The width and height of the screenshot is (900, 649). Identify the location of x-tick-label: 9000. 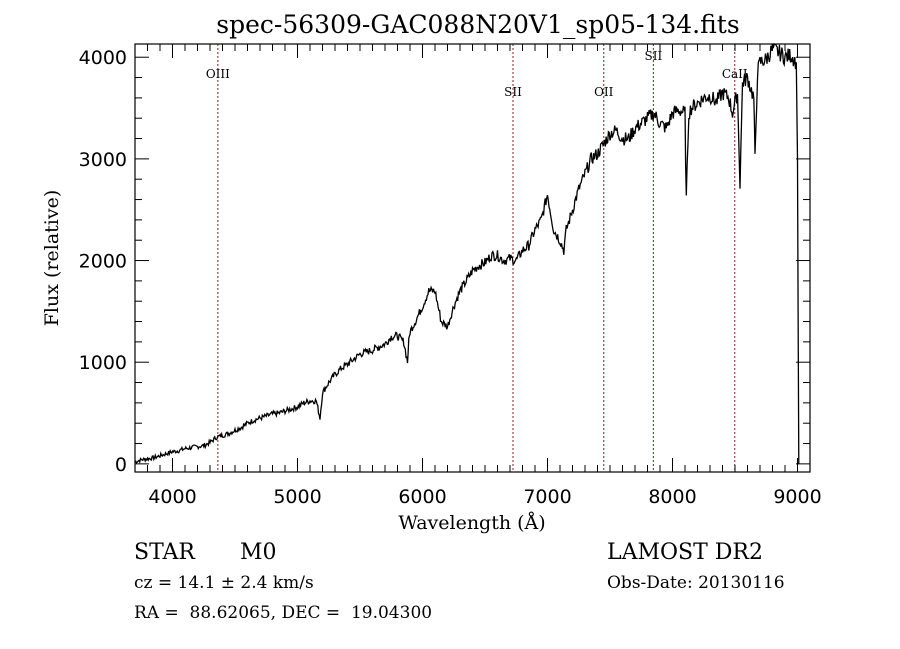
(797, 497).